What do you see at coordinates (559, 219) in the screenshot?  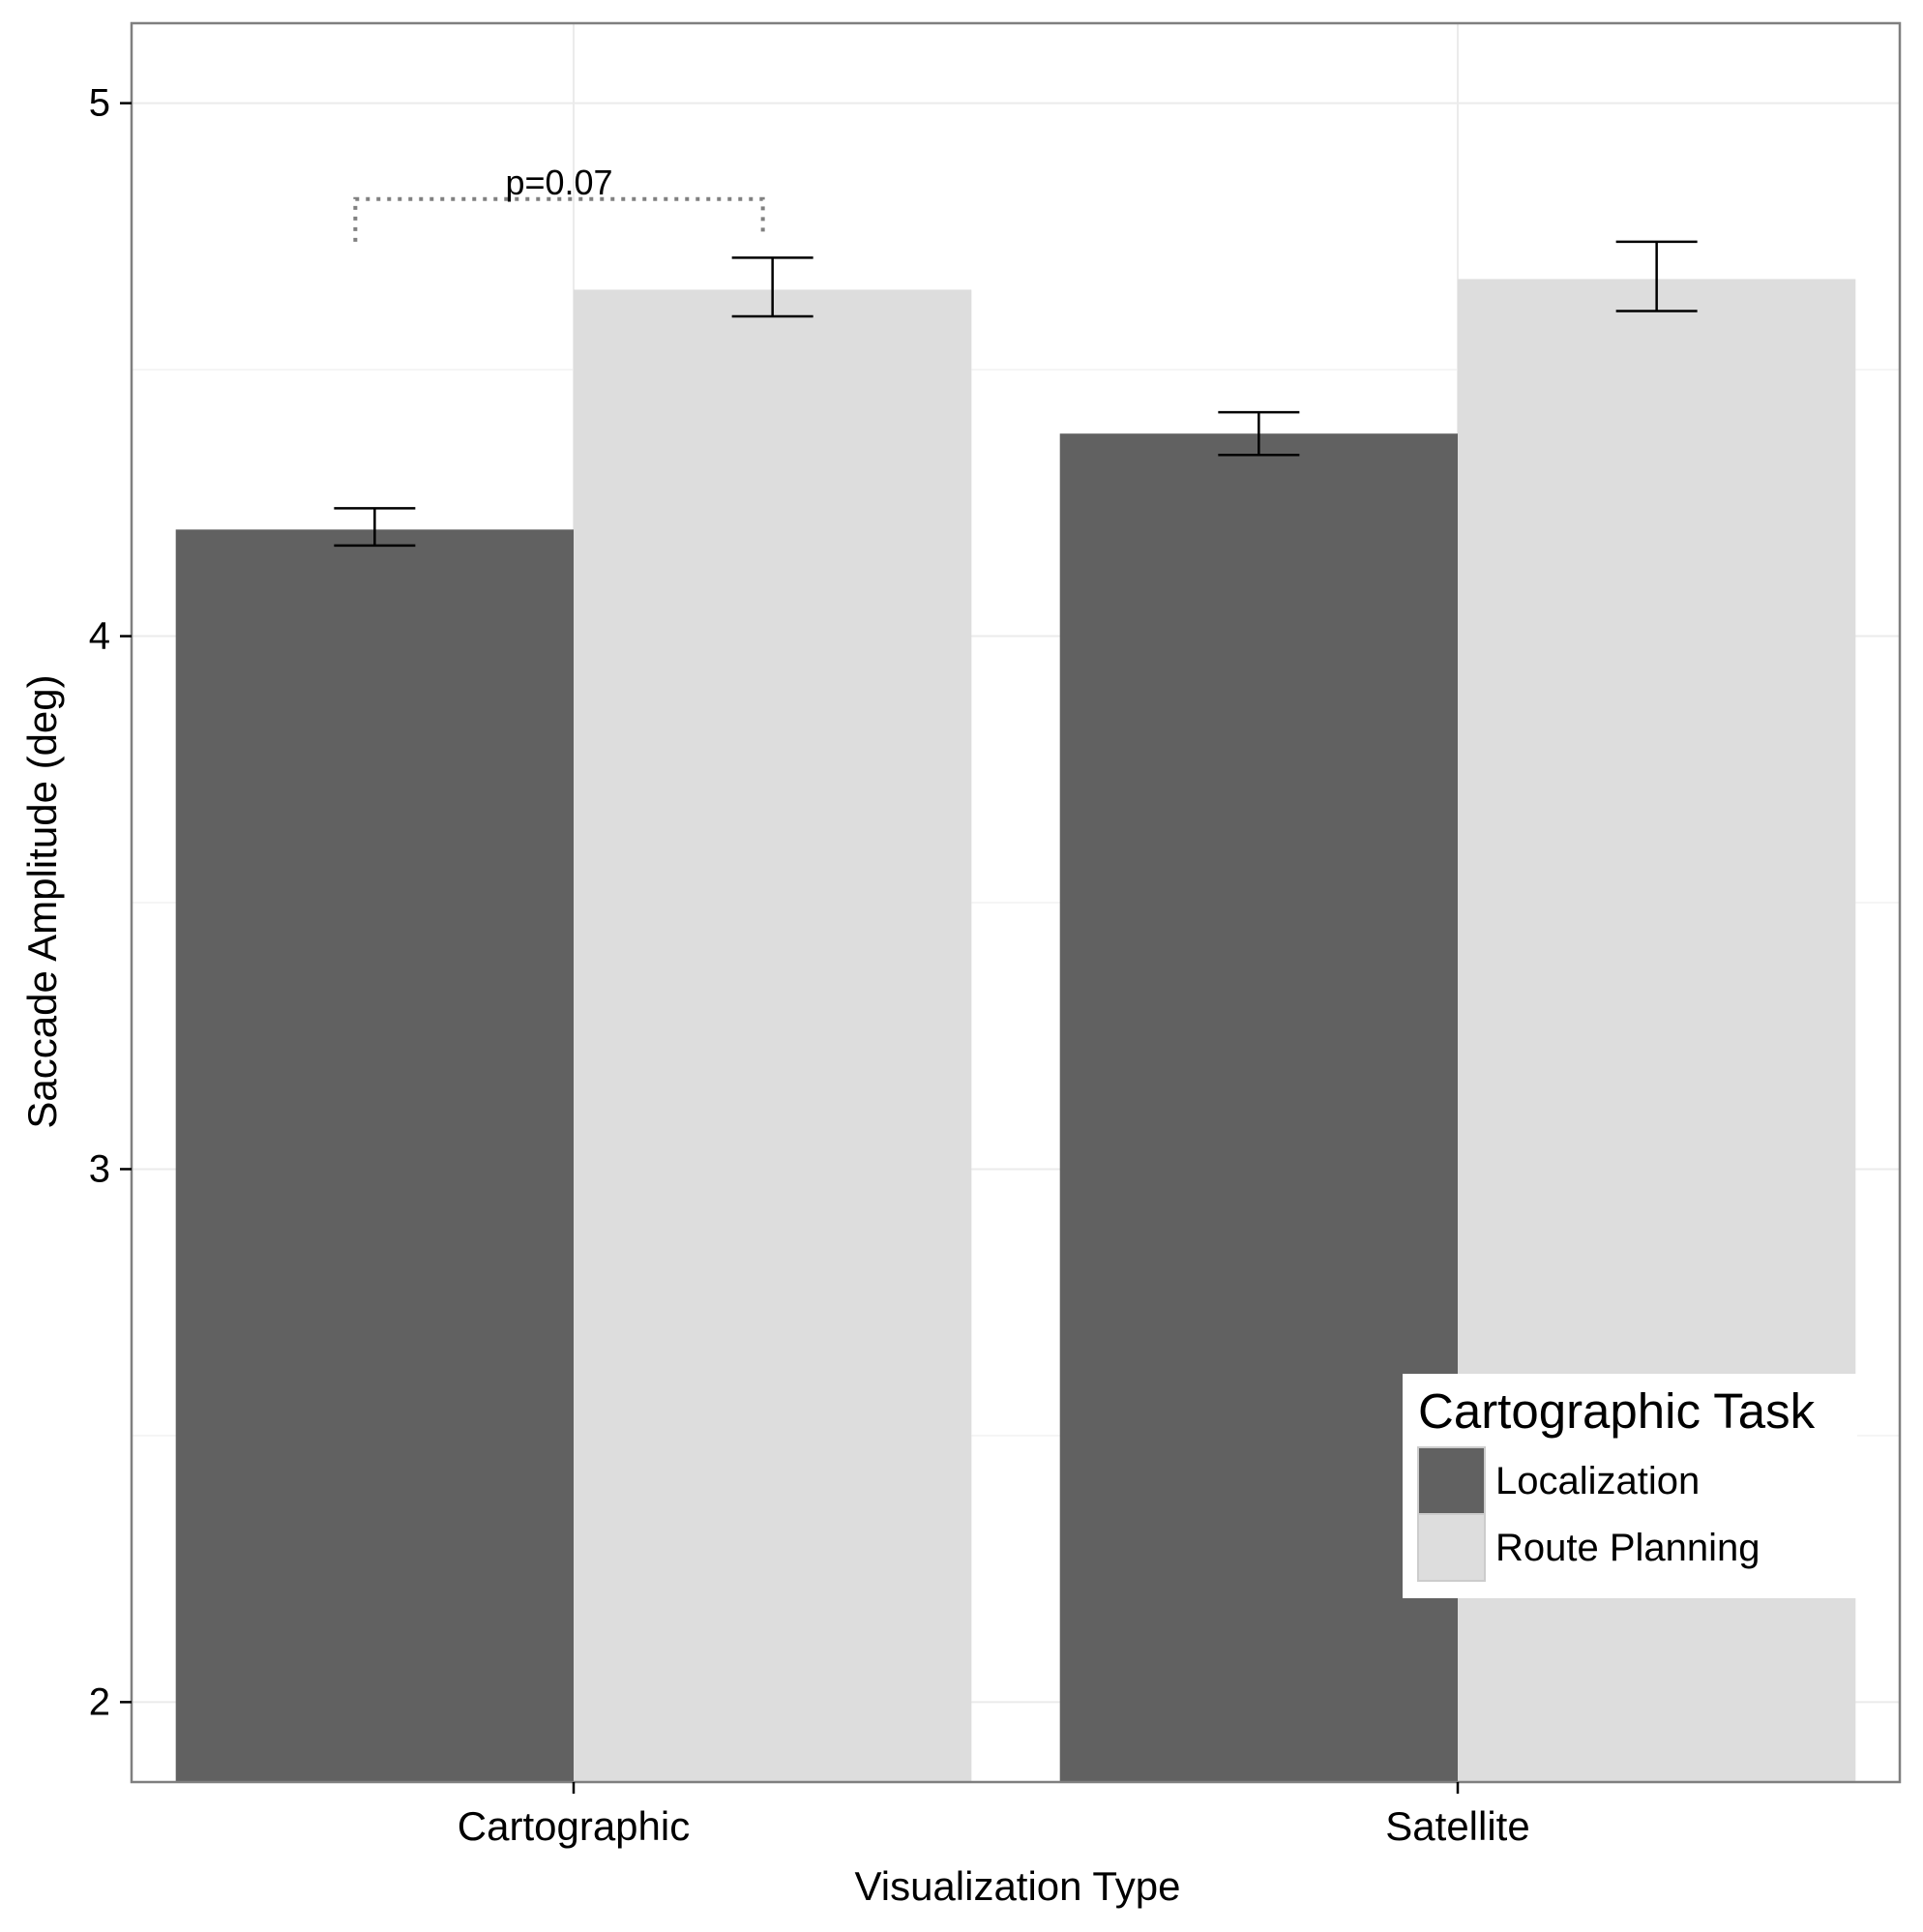 I see `significance-bracket` at bounding box center [559, 219].